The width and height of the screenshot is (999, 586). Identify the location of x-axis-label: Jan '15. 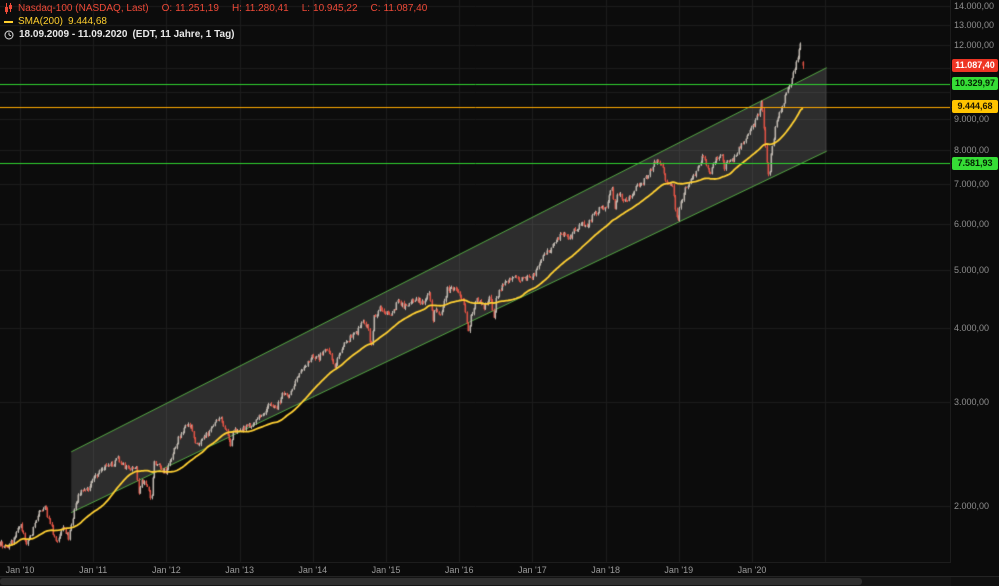
(386, 570).